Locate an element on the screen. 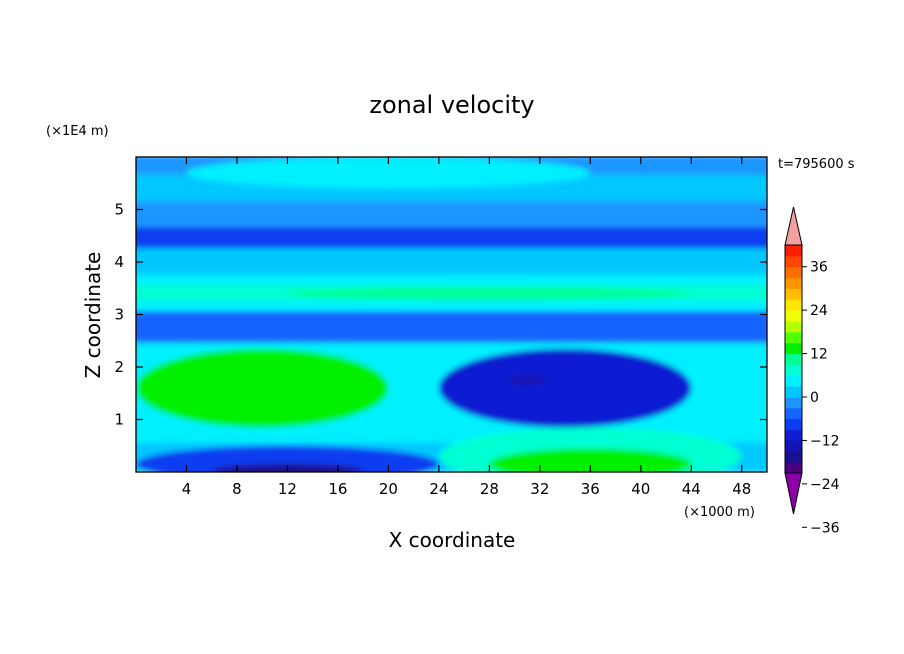 This screenshot has width=904, height=654. x-tick-label: 36 is located at coordinates (590, 489).